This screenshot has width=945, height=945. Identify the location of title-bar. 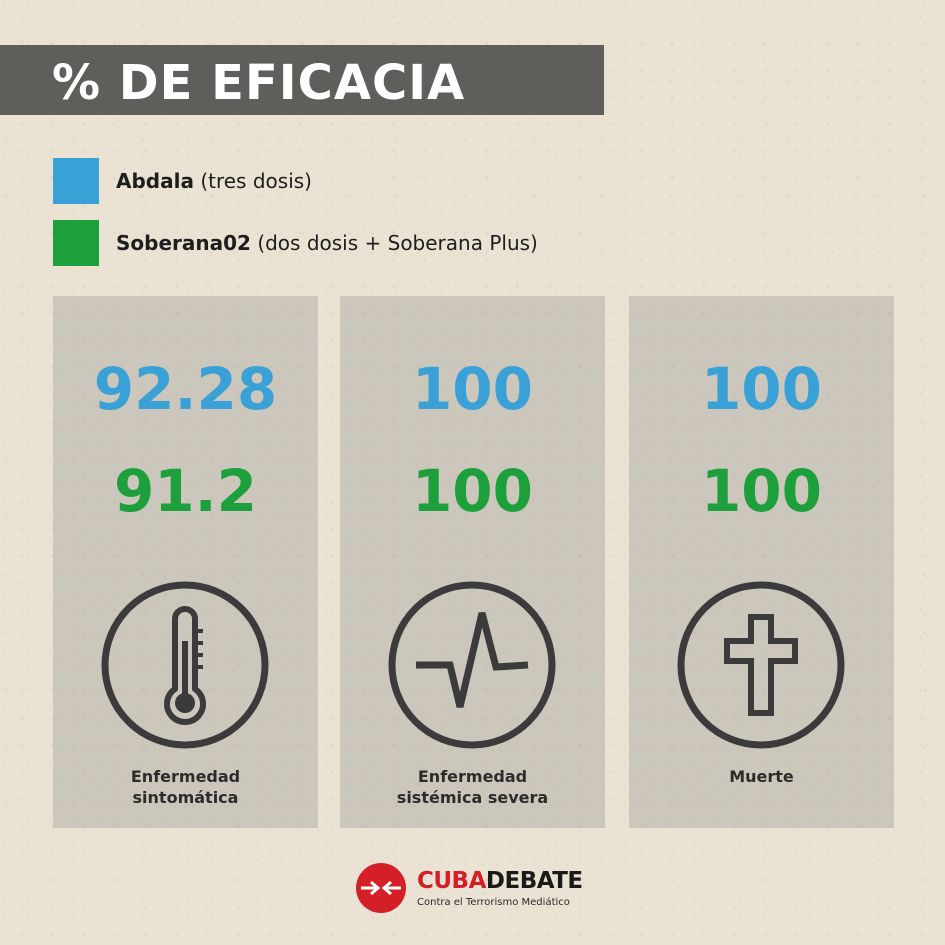
(302, 80).